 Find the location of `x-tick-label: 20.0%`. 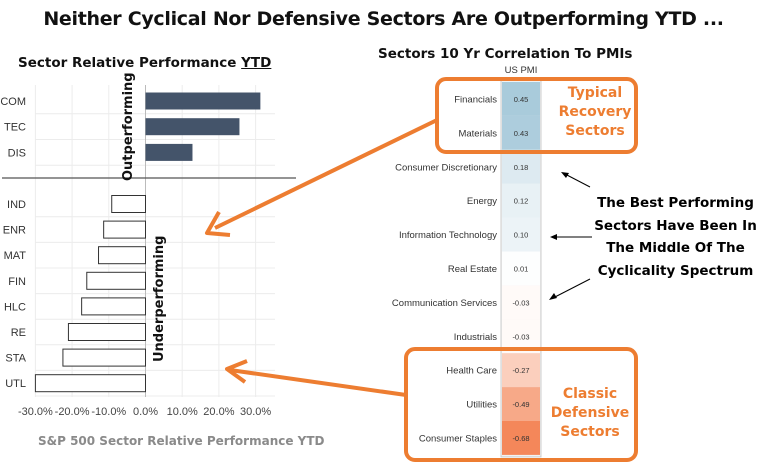

x-tick-label: 20.0% is located at coordinates (218, 412).